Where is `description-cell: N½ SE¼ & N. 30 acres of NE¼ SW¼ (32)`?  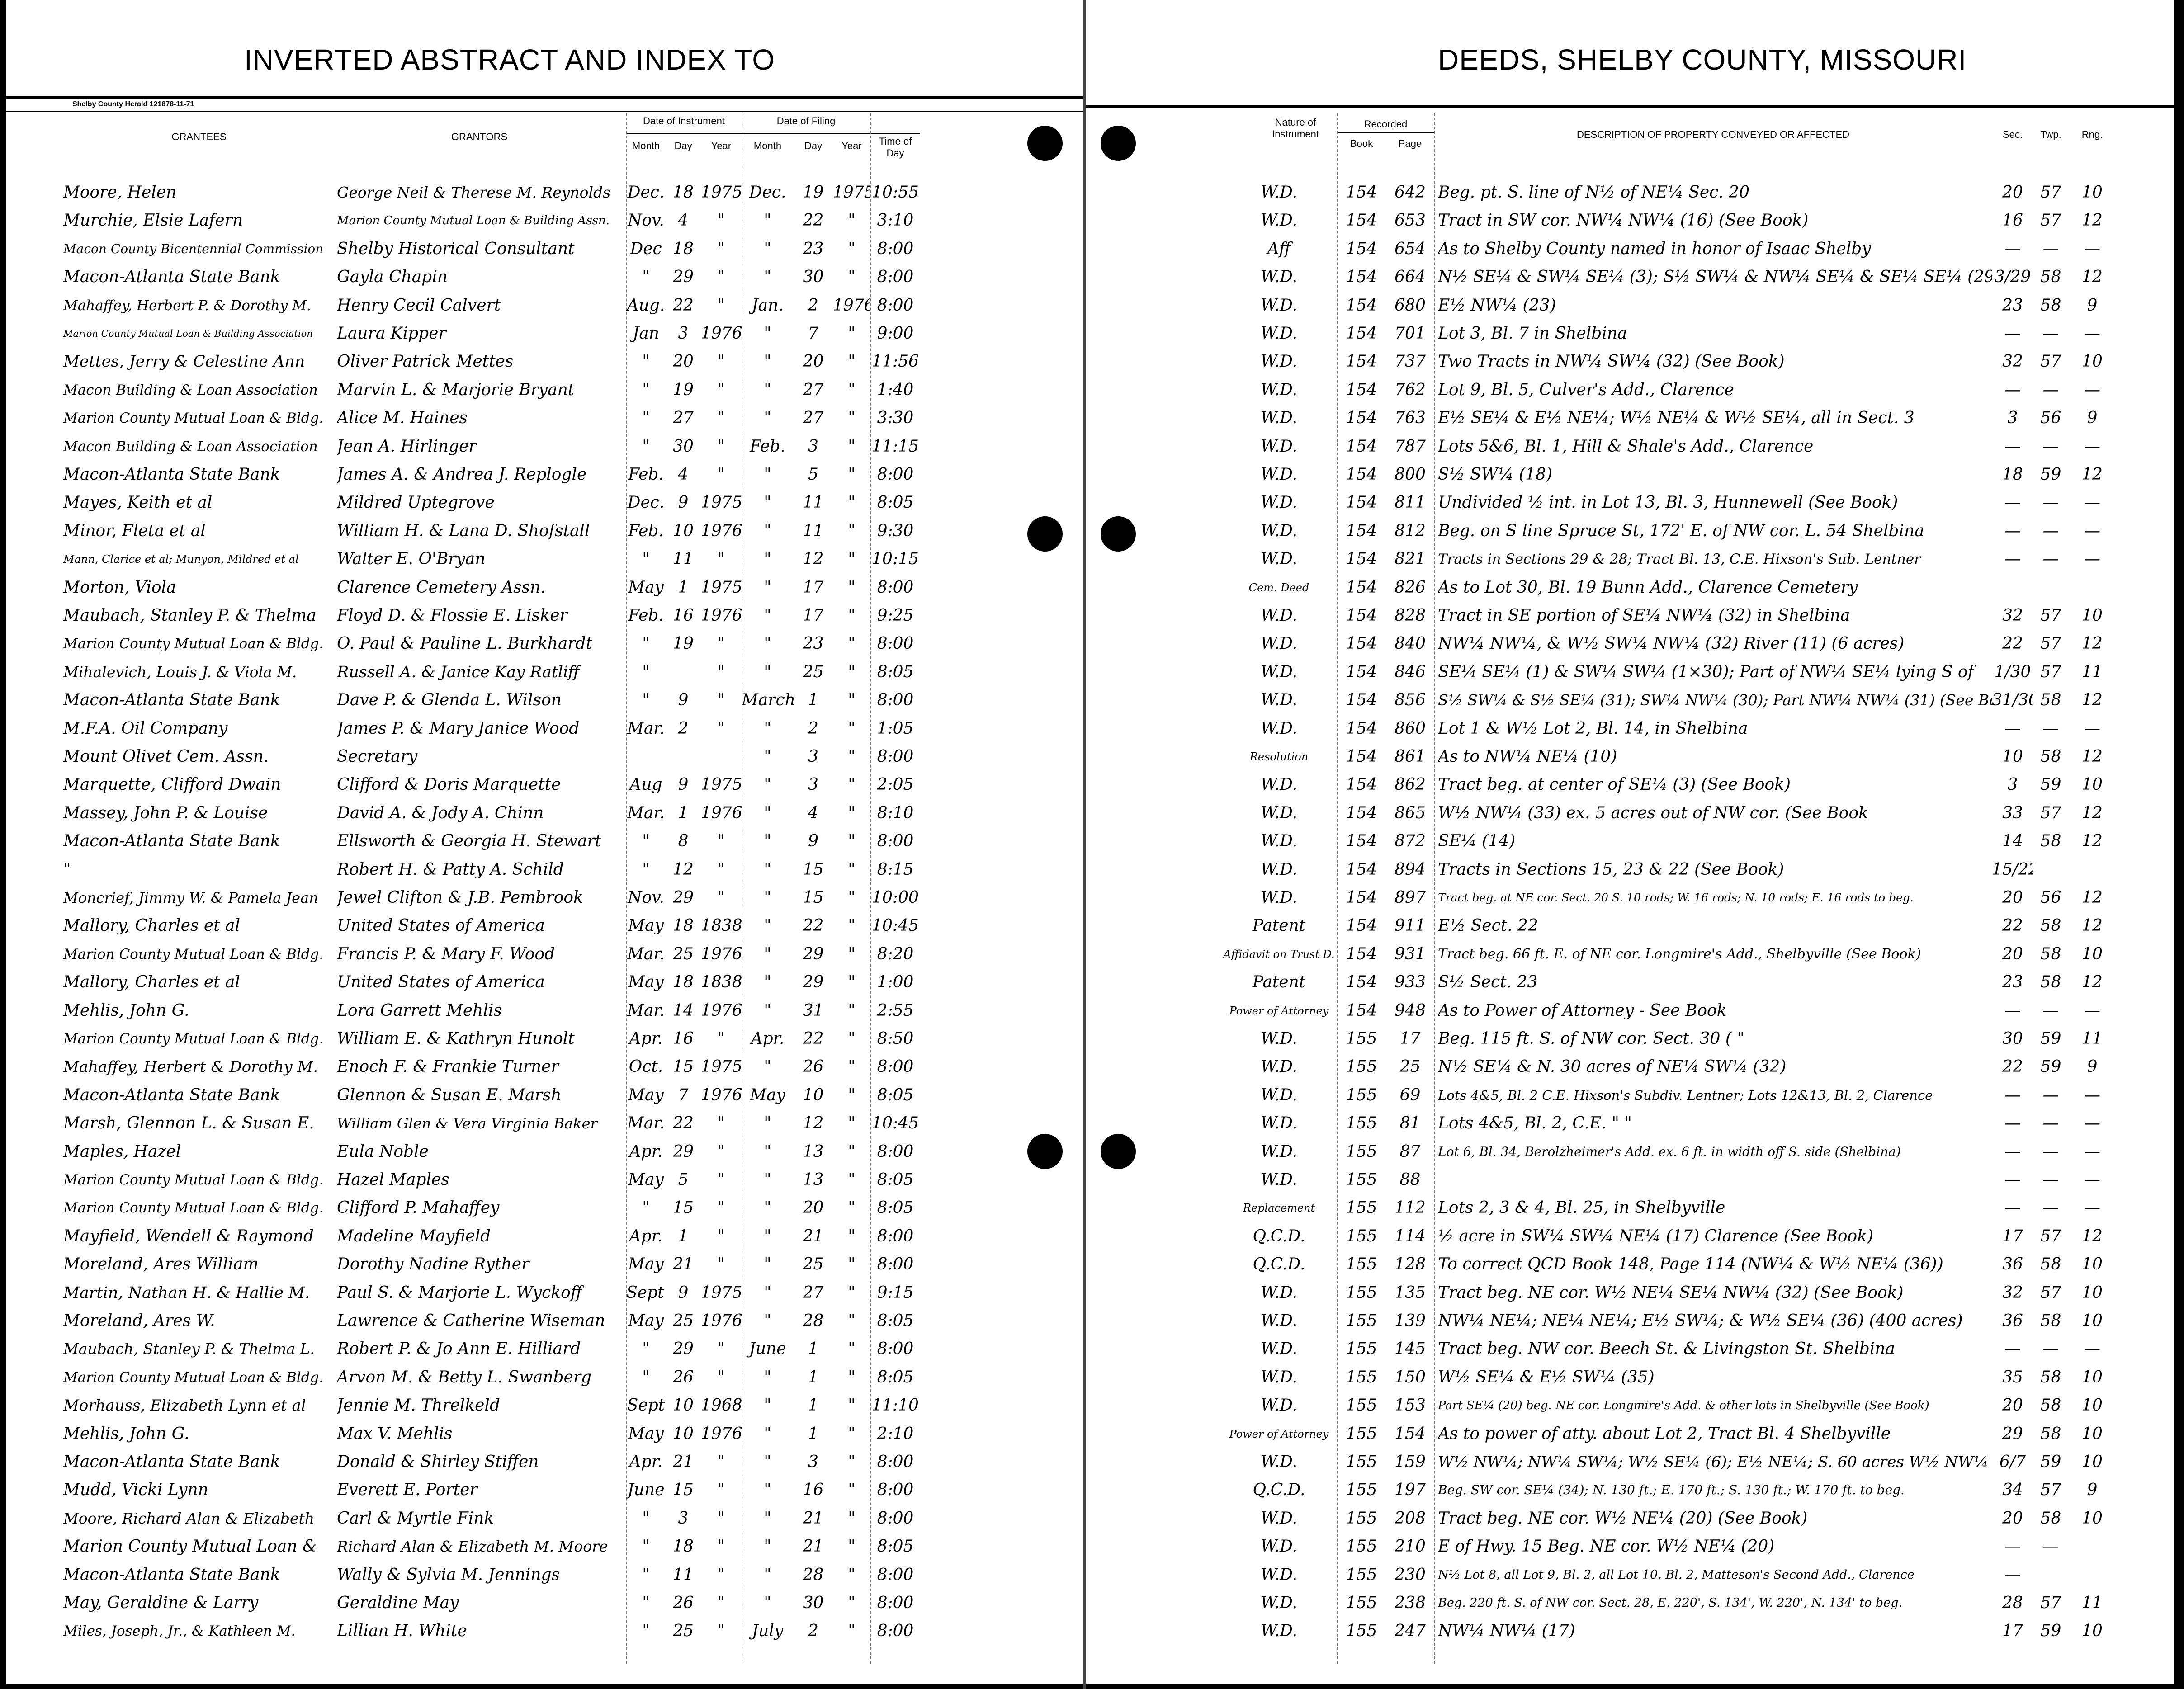
description-cell: N½ SE¼ & N. 30 acres of NE¼ SW¼ (32) is located at coordinates (1613, 1066).